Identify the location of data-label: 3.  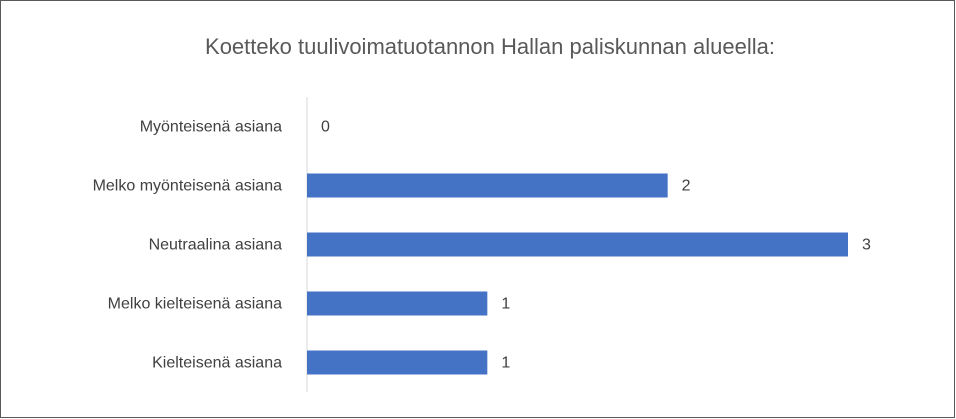
(866, 245).